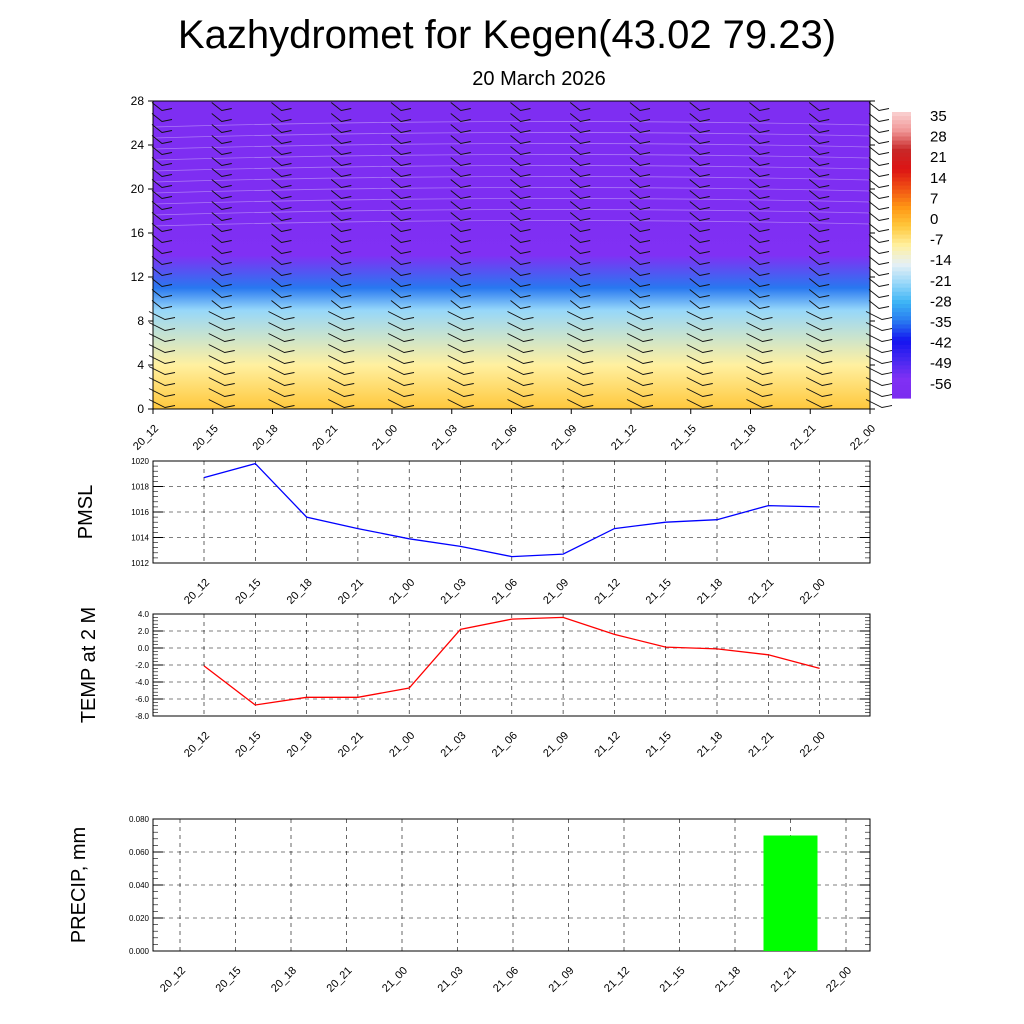 The width and height of the screenshot is (1024, 1024). I want to click on heat-ytick-label: 24, so click(138, 145).